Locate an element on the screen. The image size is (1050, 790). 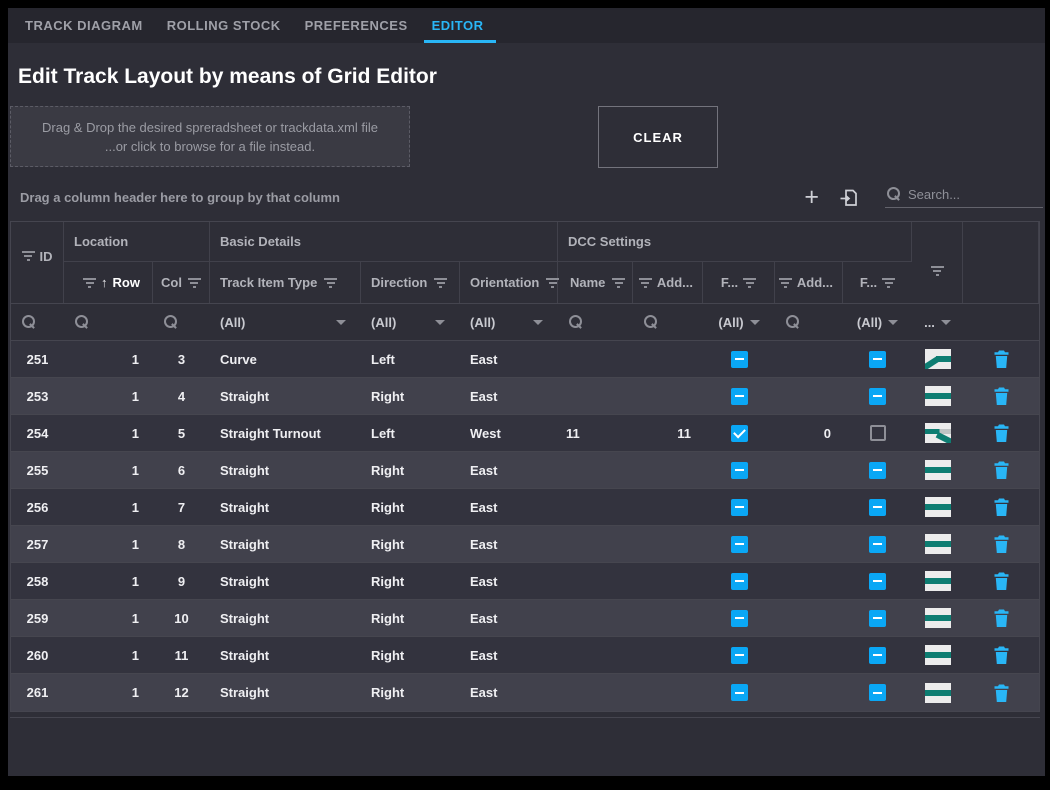
cell-col: 7 is located at coordinates (181, 507).